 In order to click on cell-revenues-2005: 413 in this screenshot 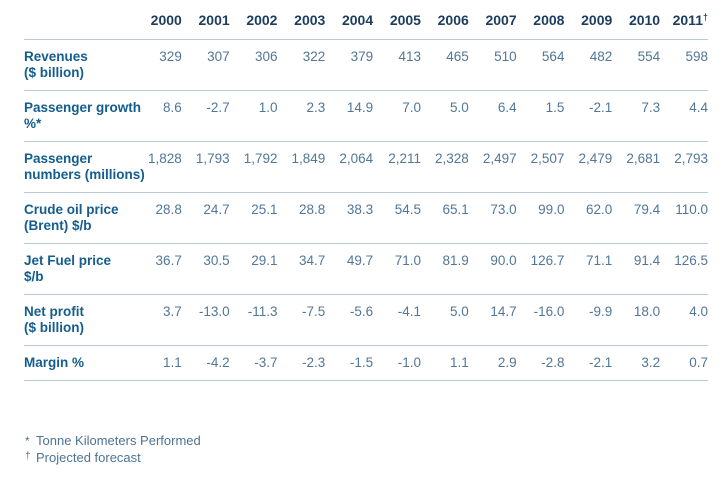, I will do `click(397, 65)`.